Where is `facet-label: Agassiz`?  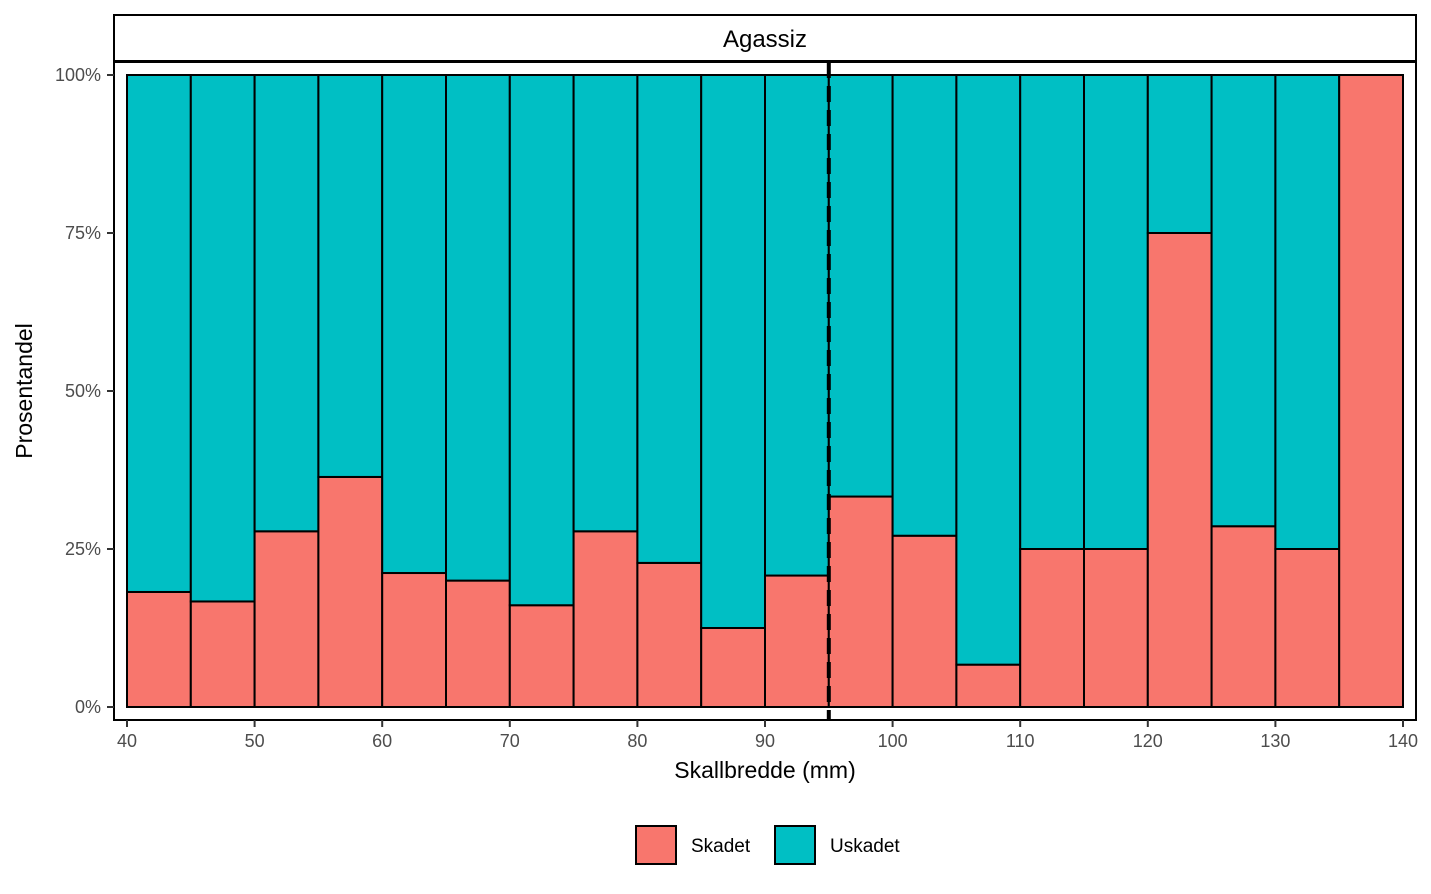 facet-label: Agassiz is located at coordinates (765, 39).